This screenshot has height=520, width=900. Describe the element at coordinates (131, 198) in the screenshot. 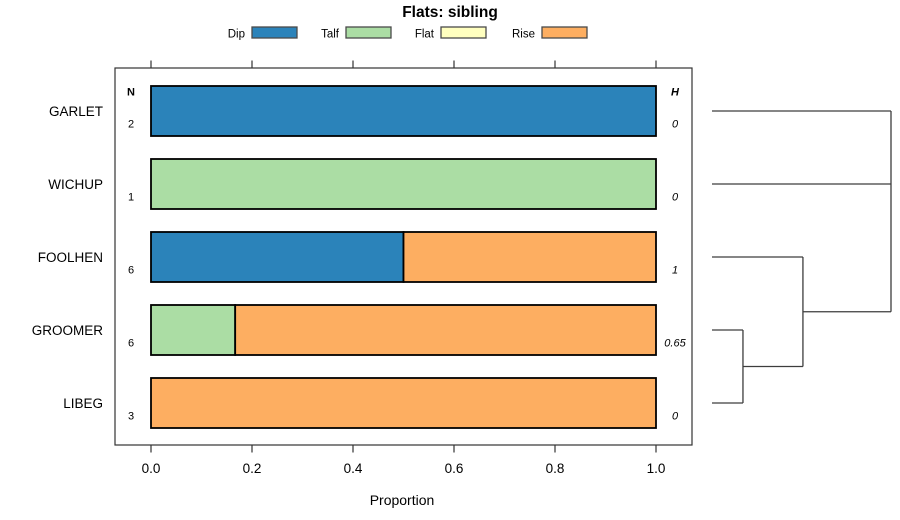

I see `n-value: 1` at that location.